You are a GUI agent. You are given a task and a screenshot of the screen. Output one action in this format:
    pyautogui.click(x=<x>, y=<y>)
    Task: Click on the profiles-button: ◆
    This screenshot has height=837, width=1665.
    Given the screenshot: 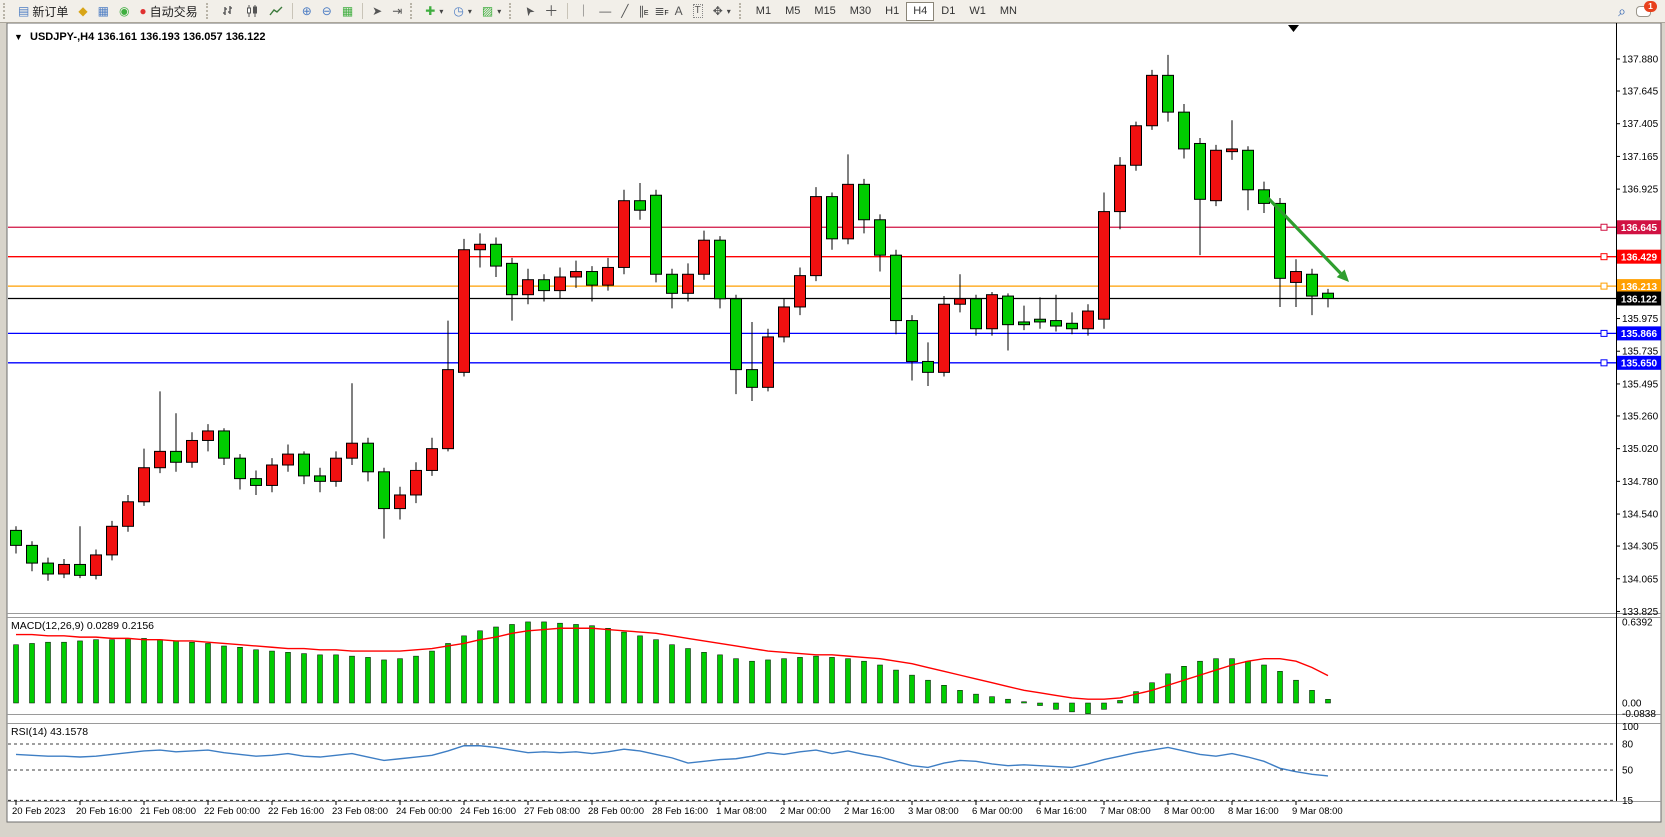 What is the action you would take?
    pyautogui.click(x=82, y=11)
    